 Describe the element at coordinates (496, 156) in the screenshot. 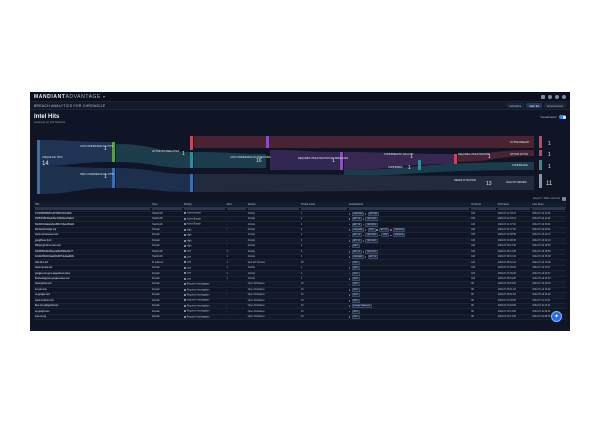

I see `flow-red-right` at that location.